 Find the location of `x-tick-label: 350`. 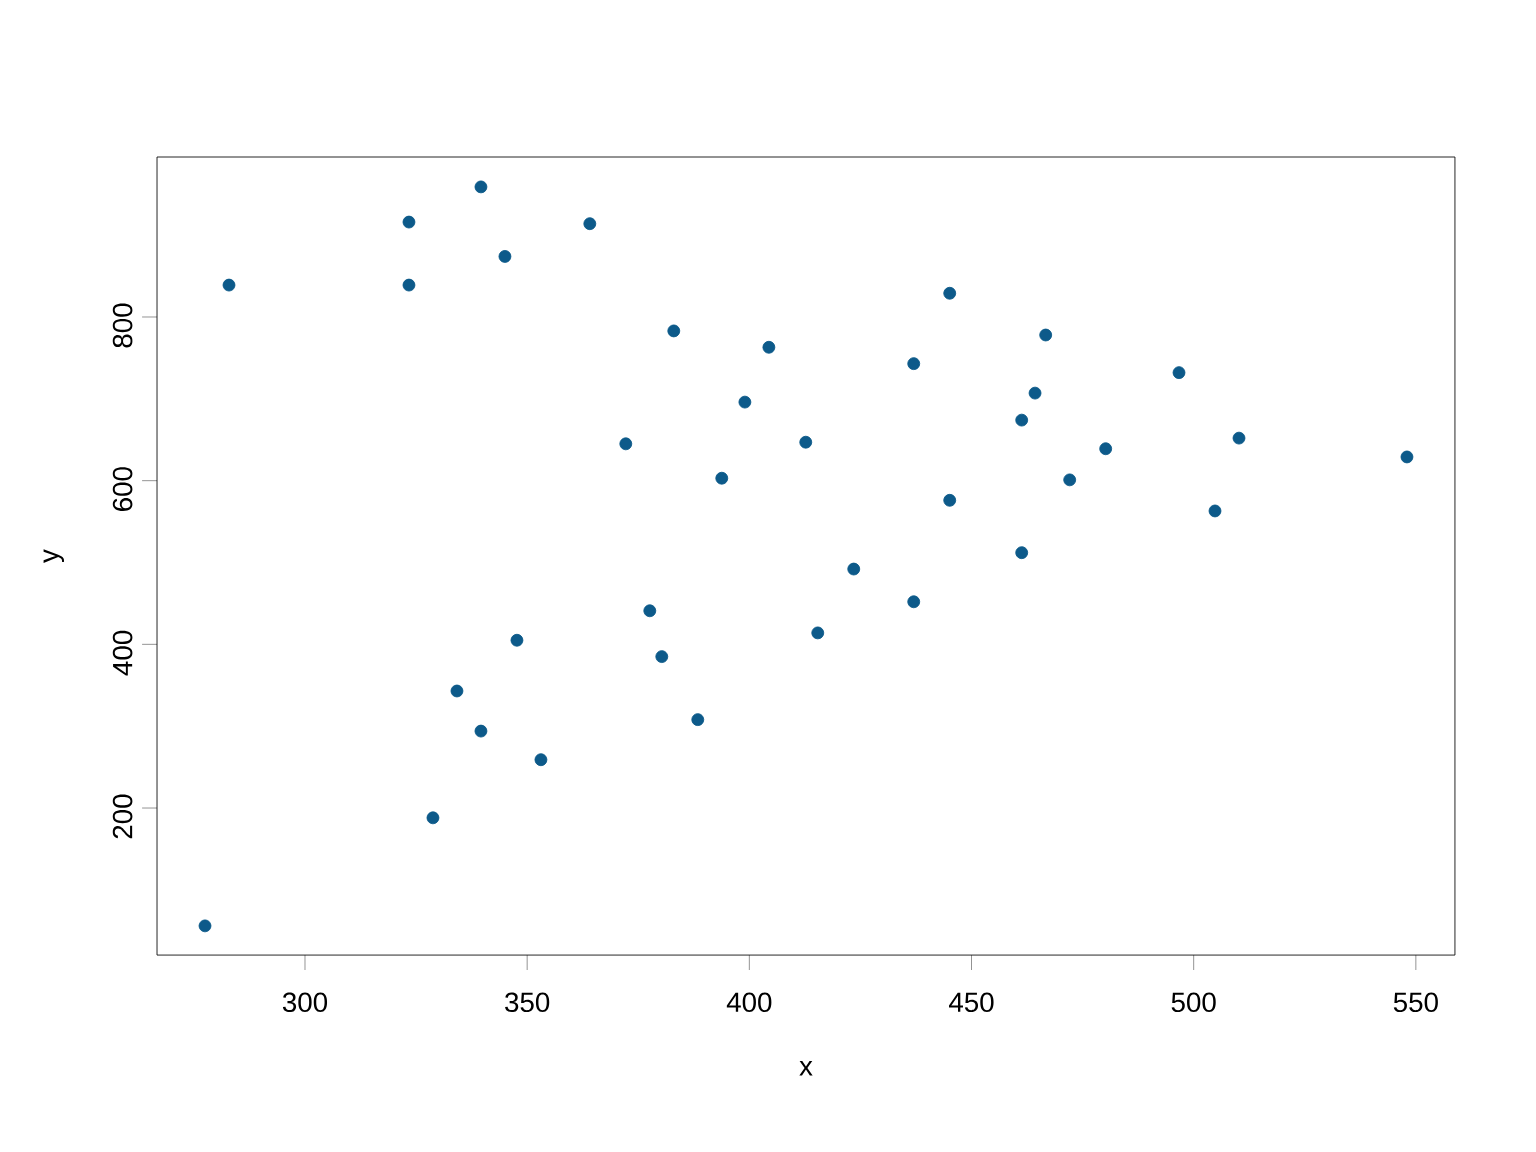

x-tick-label: 350 is located at coordinates (527, 1002).